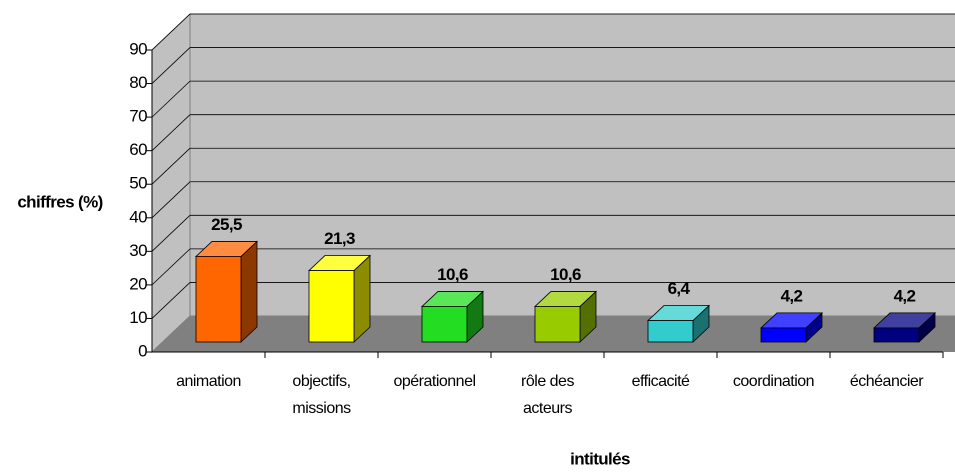 The height and width of the screenshot is (472, 955). I want to click on value-label: 6,4, so click(679, 288).